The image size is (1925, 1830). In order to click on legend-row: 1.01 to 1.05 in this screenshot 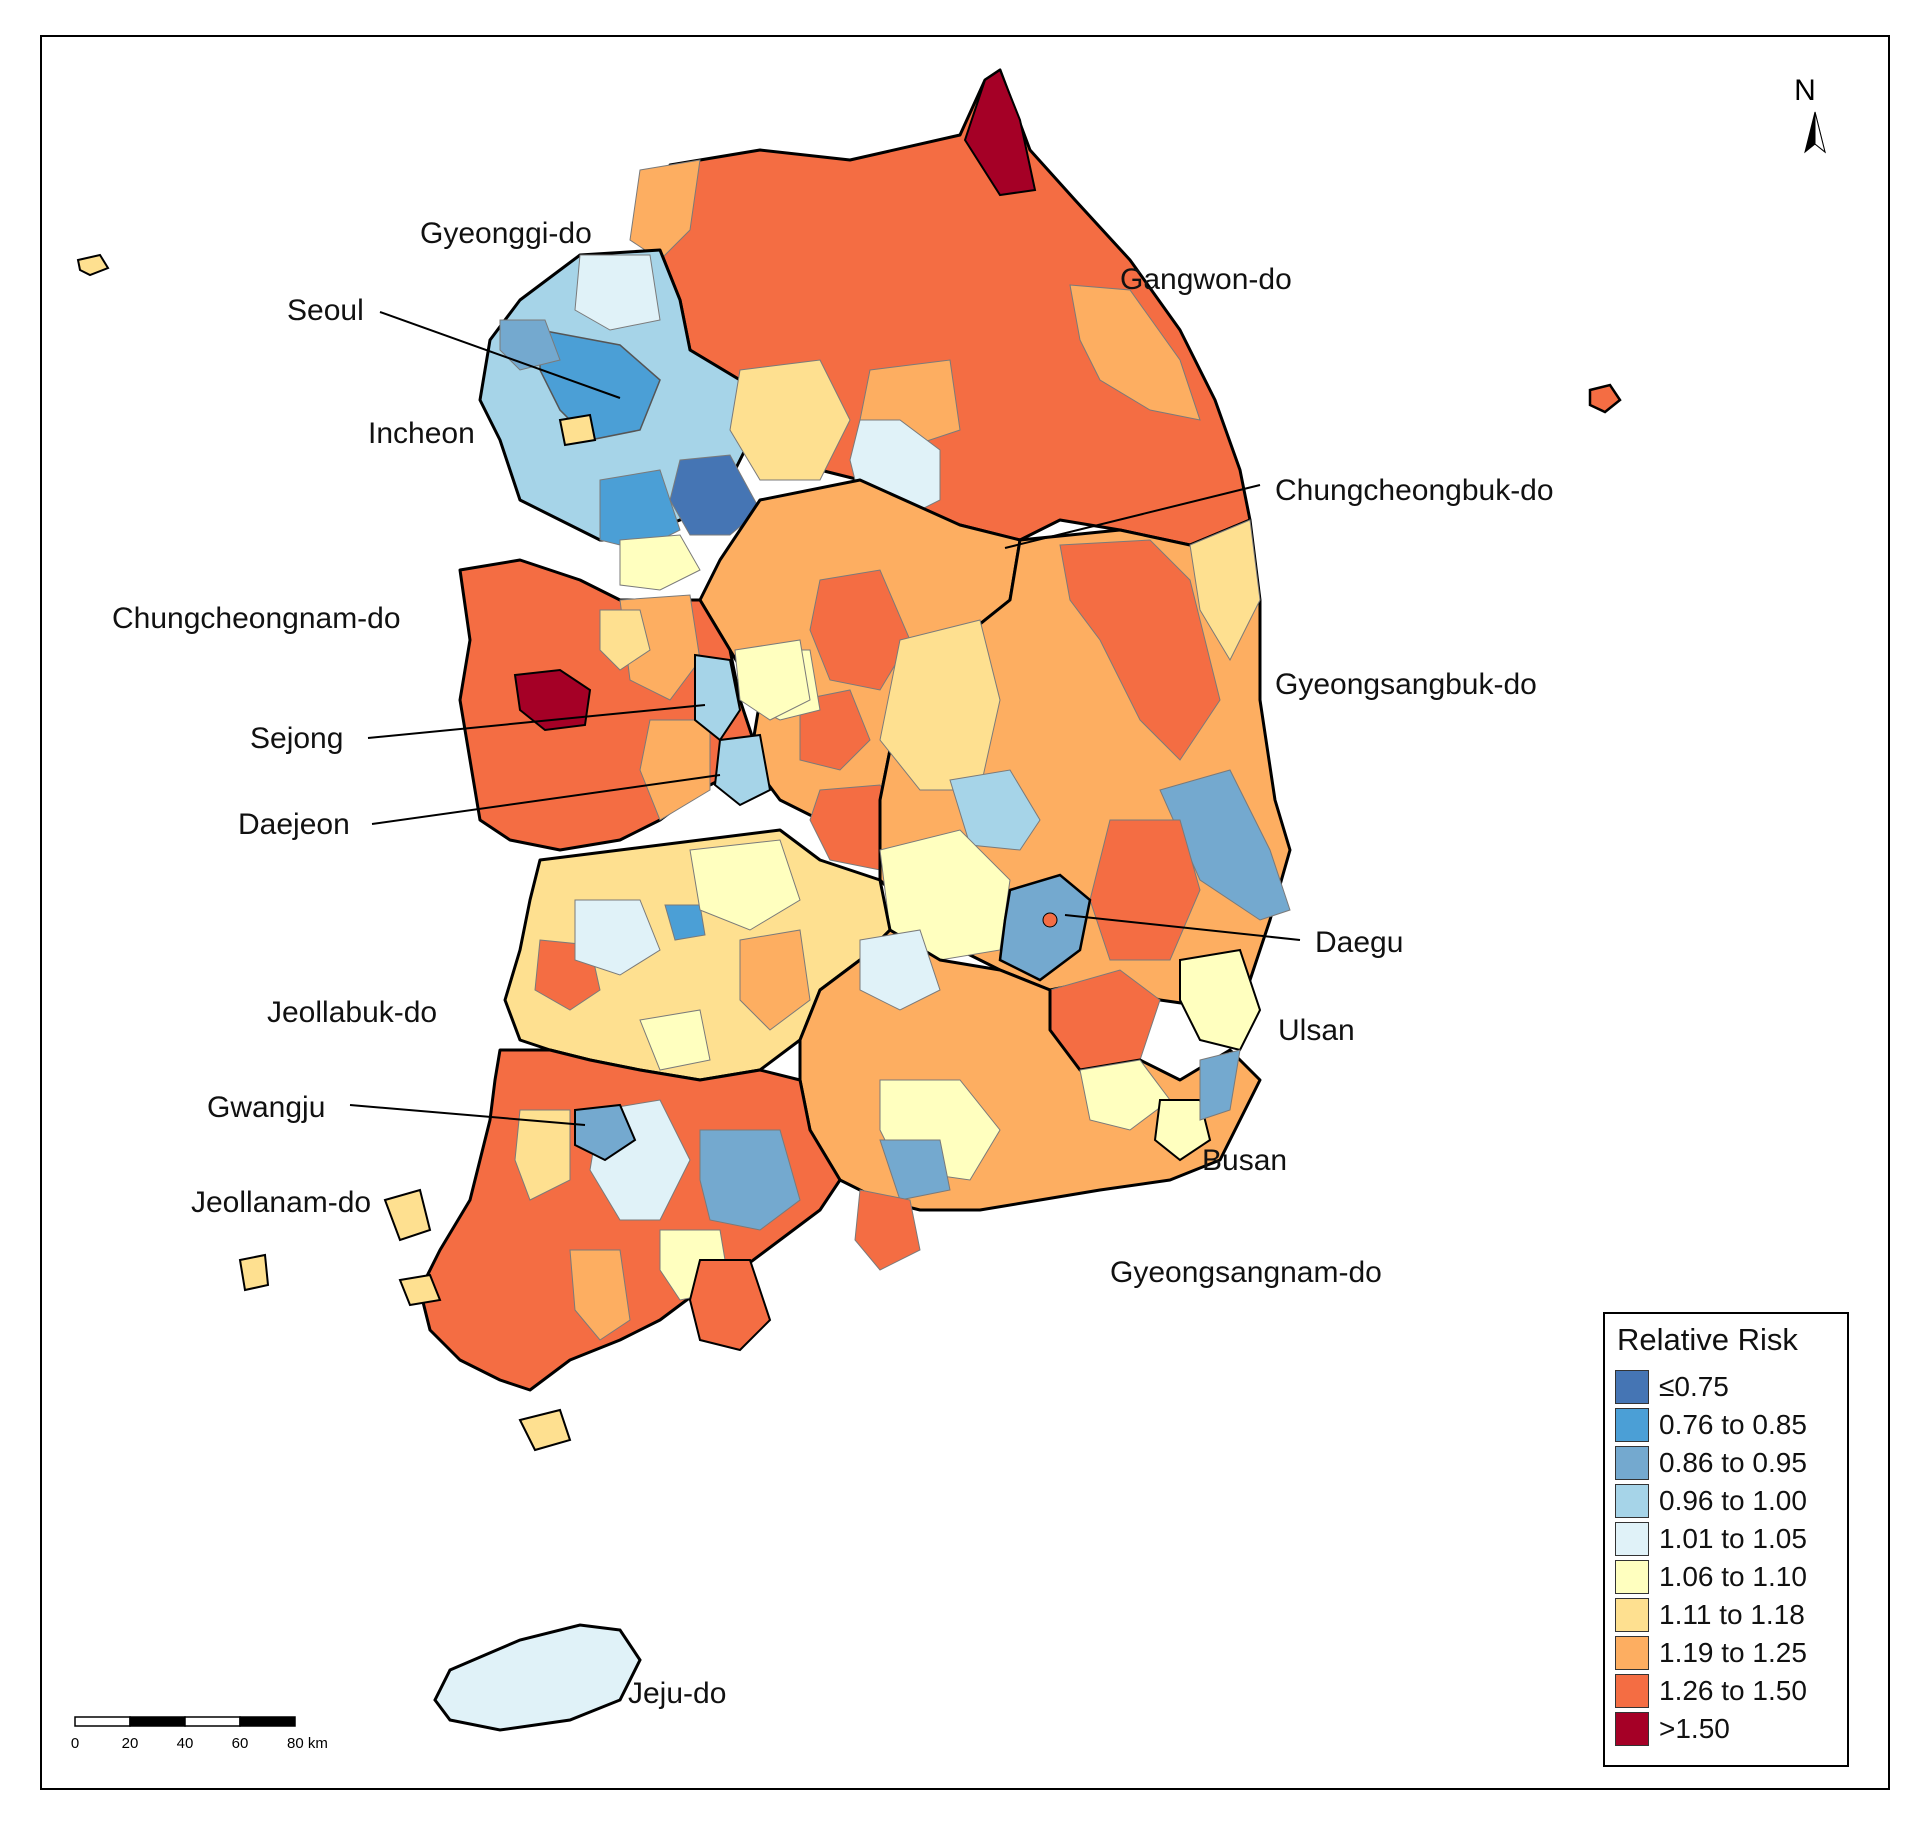, I will do `click(1726, 1539)`.